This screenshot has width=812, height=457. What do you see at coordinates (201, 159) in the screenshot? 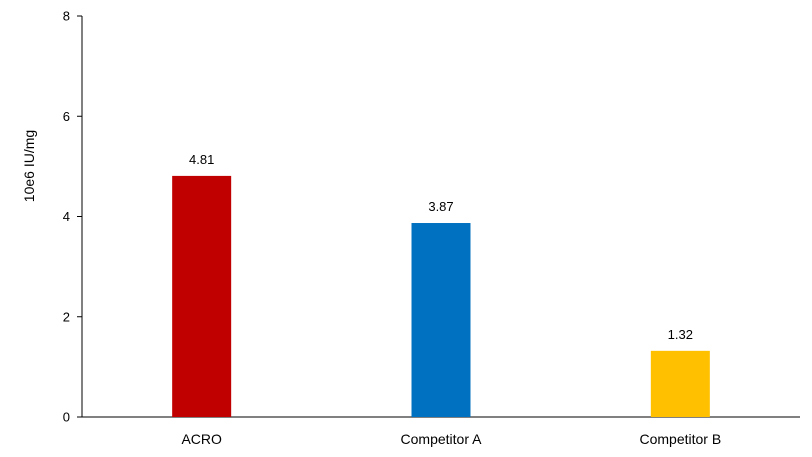
I see `data-label: 4.81` at bounding box center [201, 159].